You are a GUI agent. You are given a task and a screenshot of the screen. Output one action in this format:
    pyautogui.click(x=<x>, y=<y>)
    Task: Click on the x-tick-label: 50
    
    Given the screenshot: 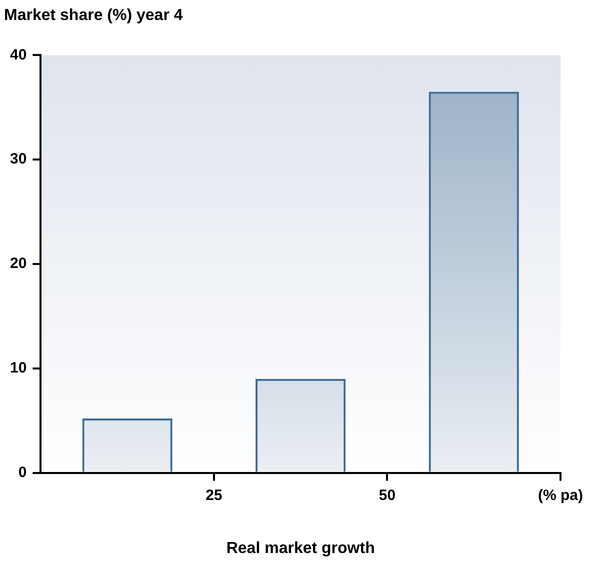 What is the action you would take?
    pyautogui.click(x=387, y=495)
    